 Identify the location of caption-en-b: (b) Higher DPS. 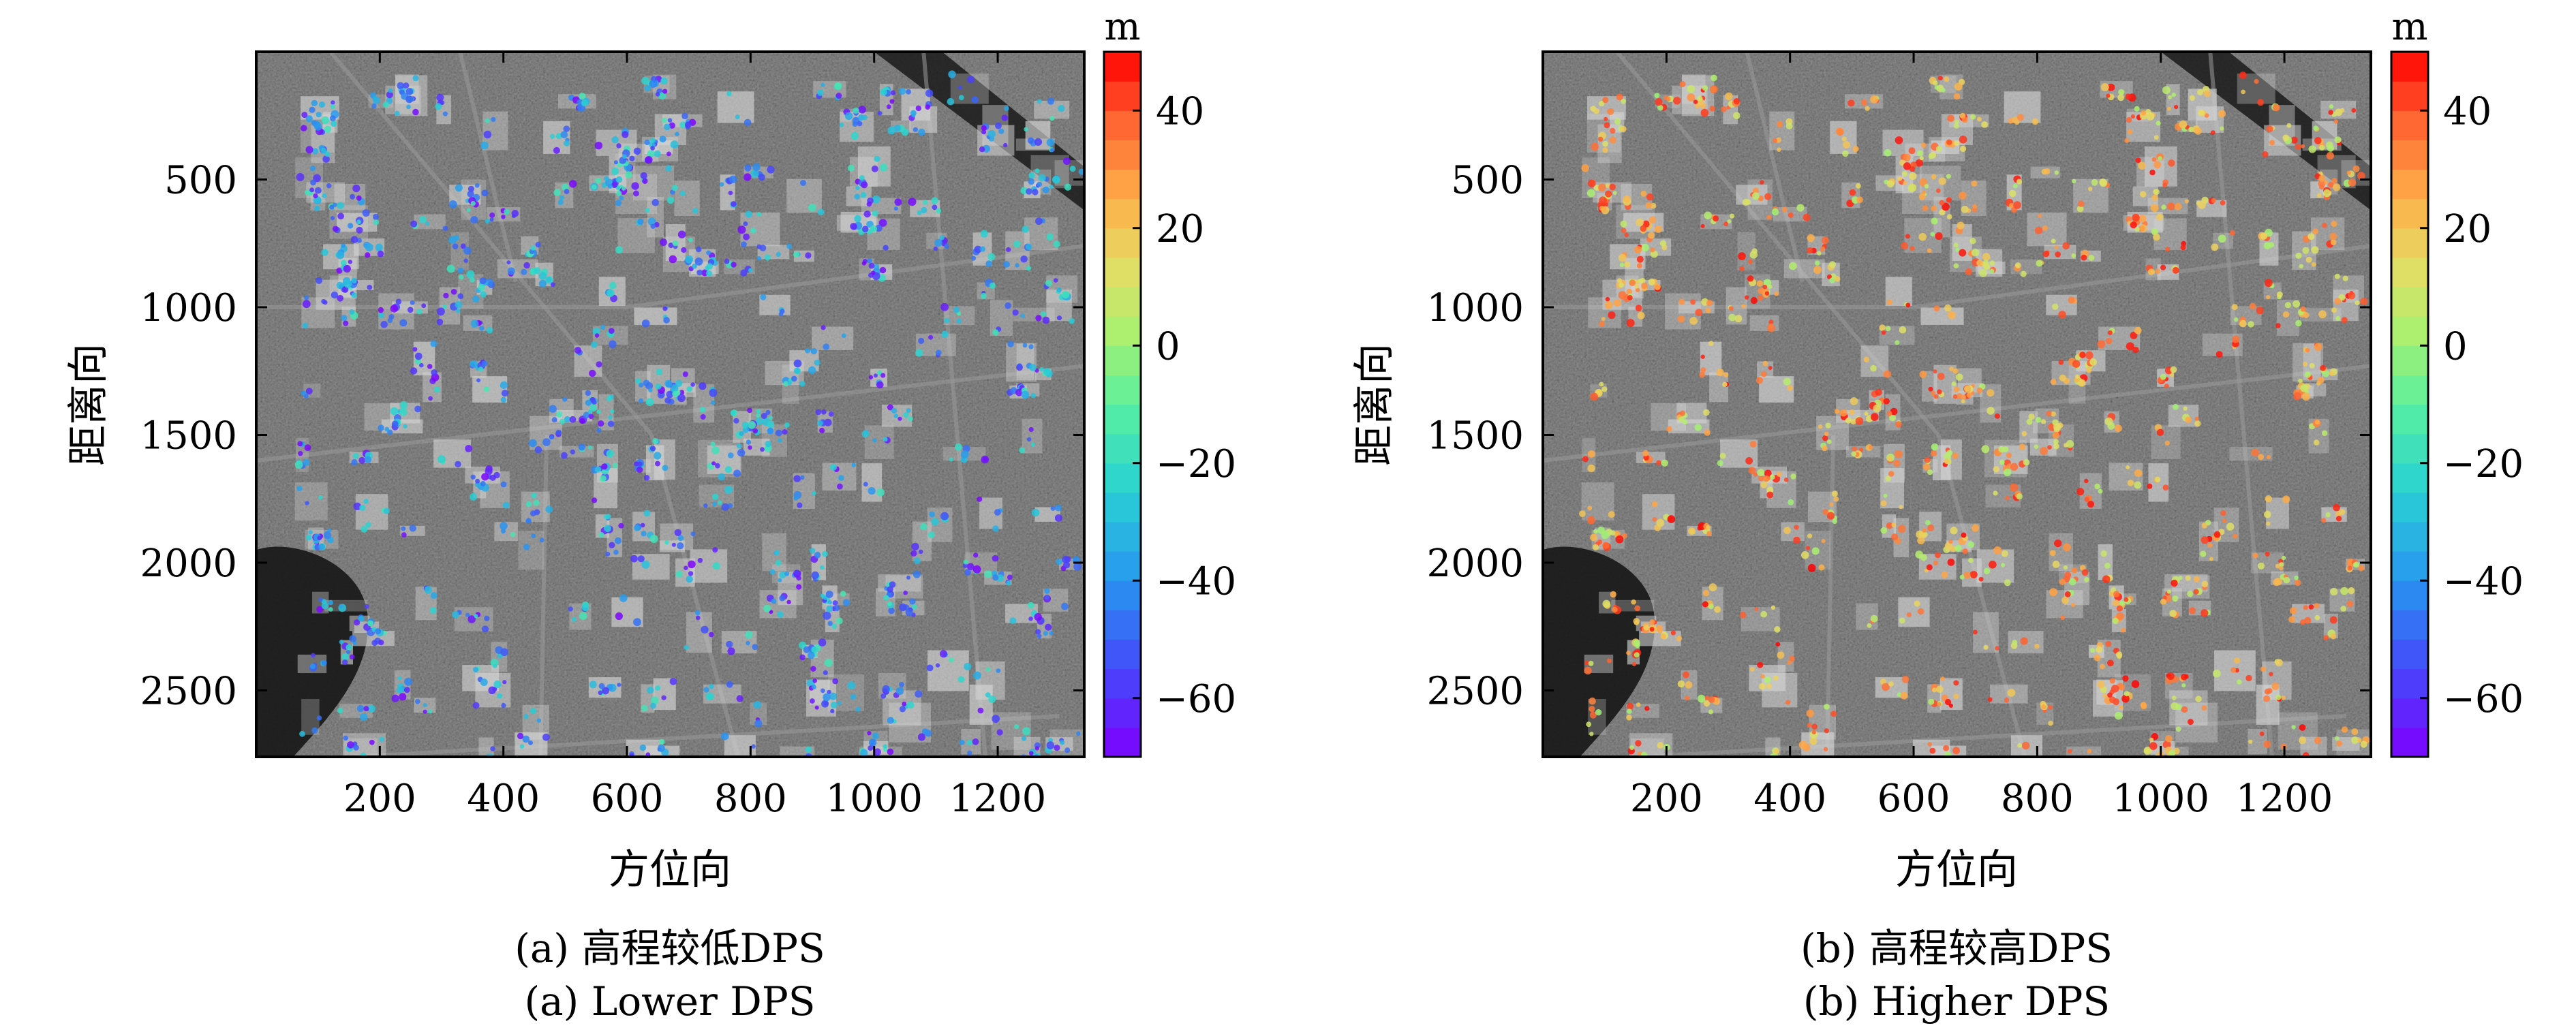
(1957, 1001).